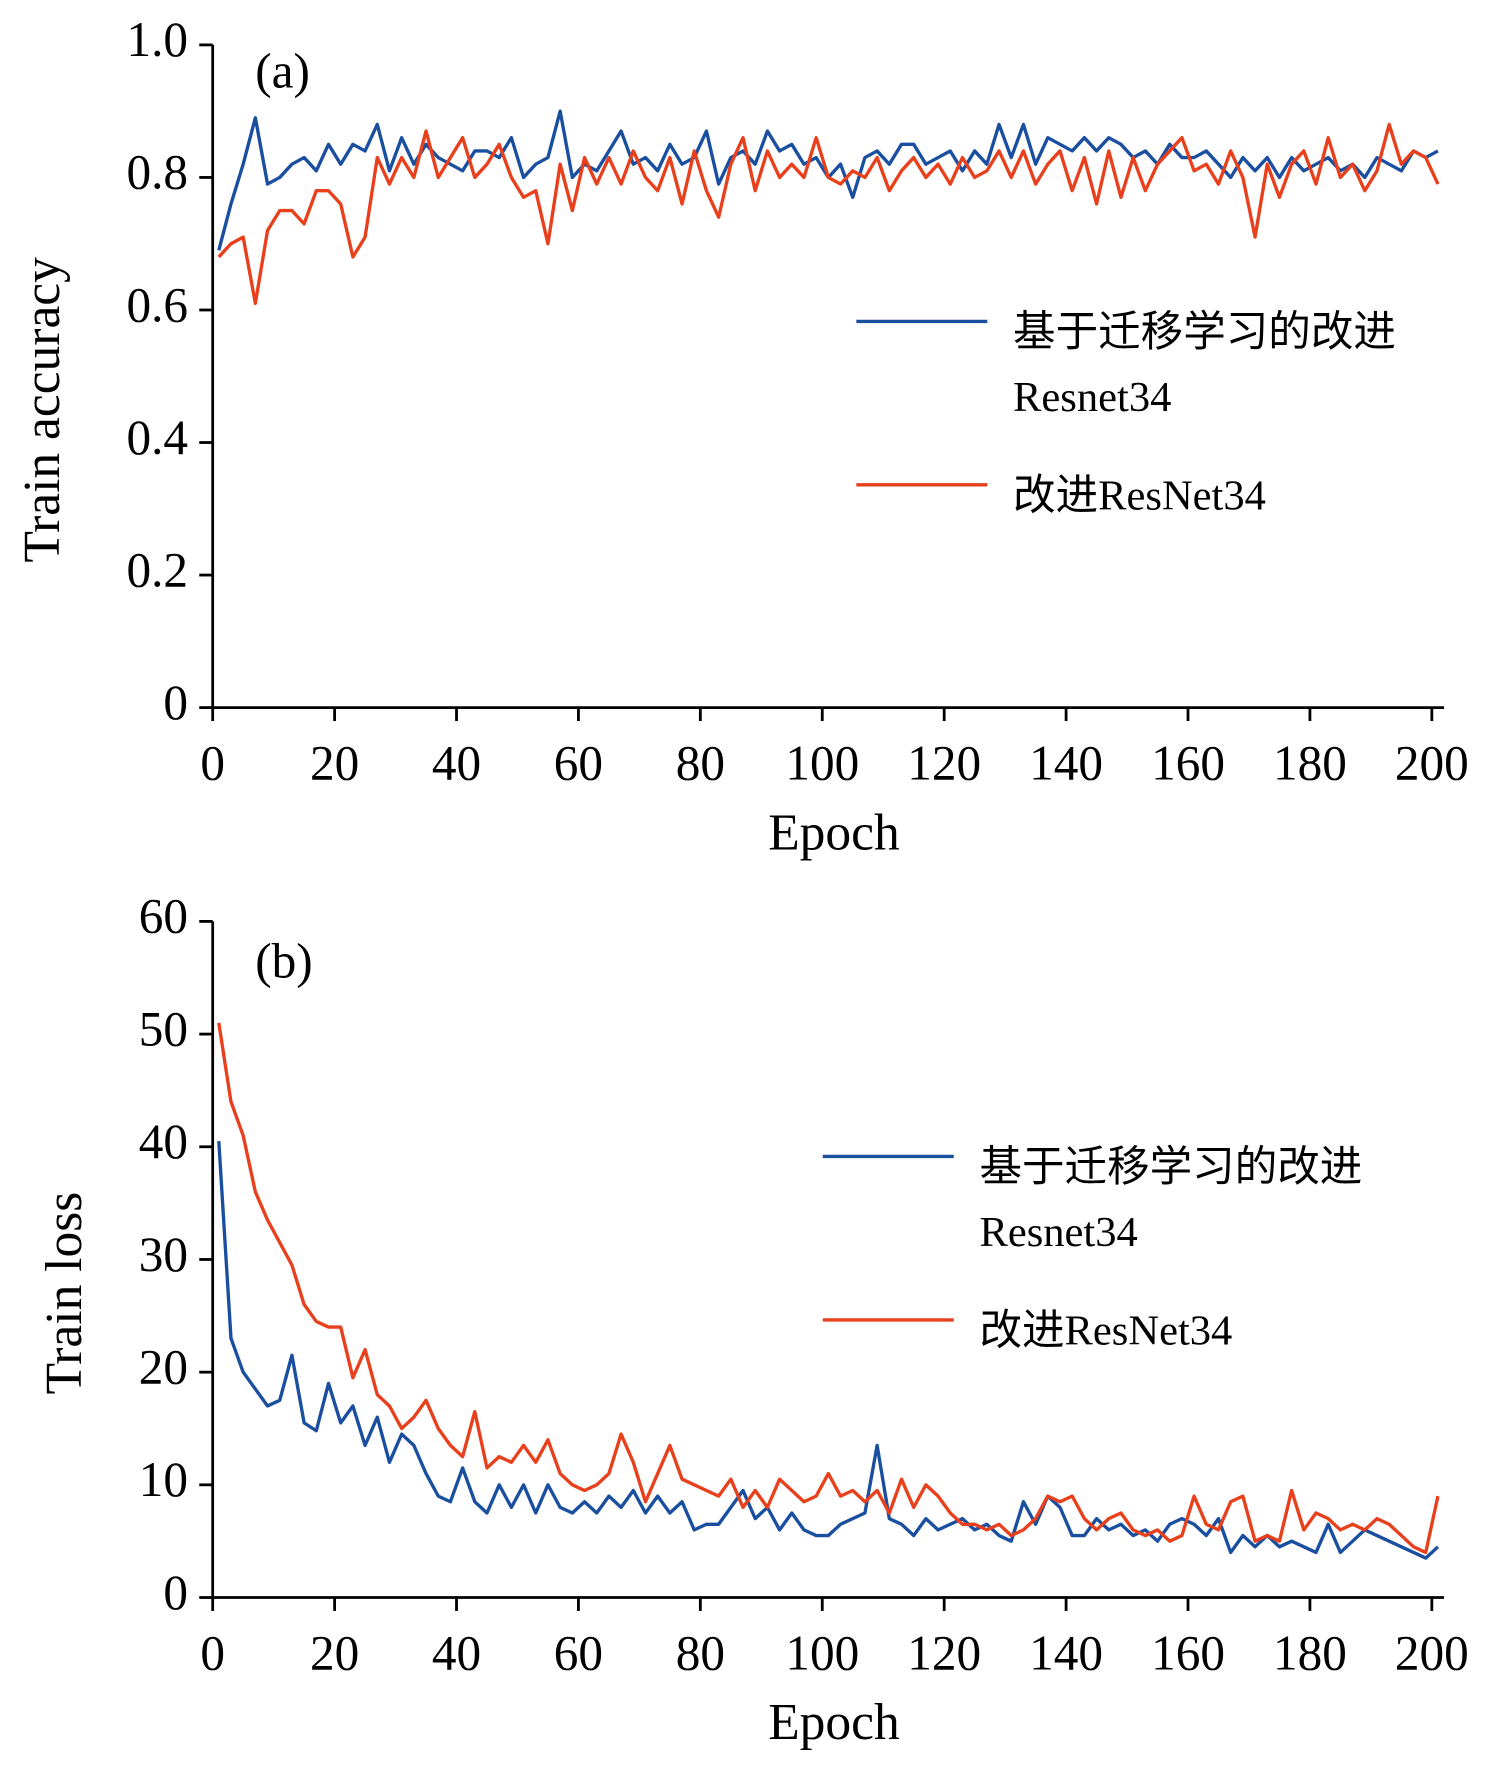 The image size is (1500, 1779). I want to click on y-tick-label: 1.0, so click(157, 39).